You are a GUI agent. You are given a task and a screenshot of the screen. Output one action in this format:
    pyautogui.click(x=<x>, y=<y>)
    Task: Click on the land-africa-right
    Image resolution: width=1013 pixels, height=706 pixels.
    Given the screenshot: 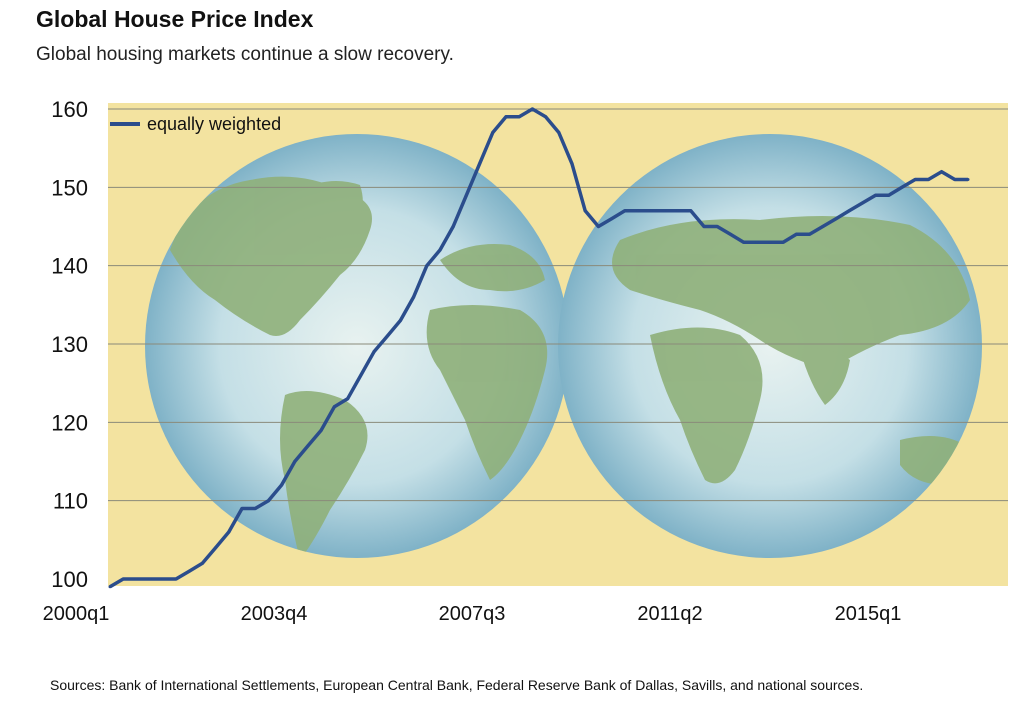 What is the action you would take?
    pyautogui.click(x=706, y=405)
    